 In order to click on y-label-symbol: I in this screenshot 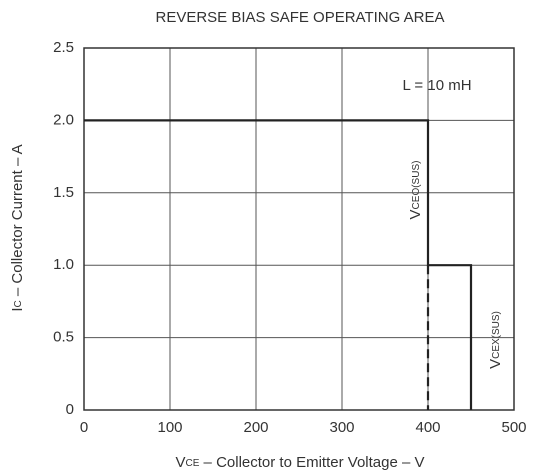, I will do `click(17, 309)`.